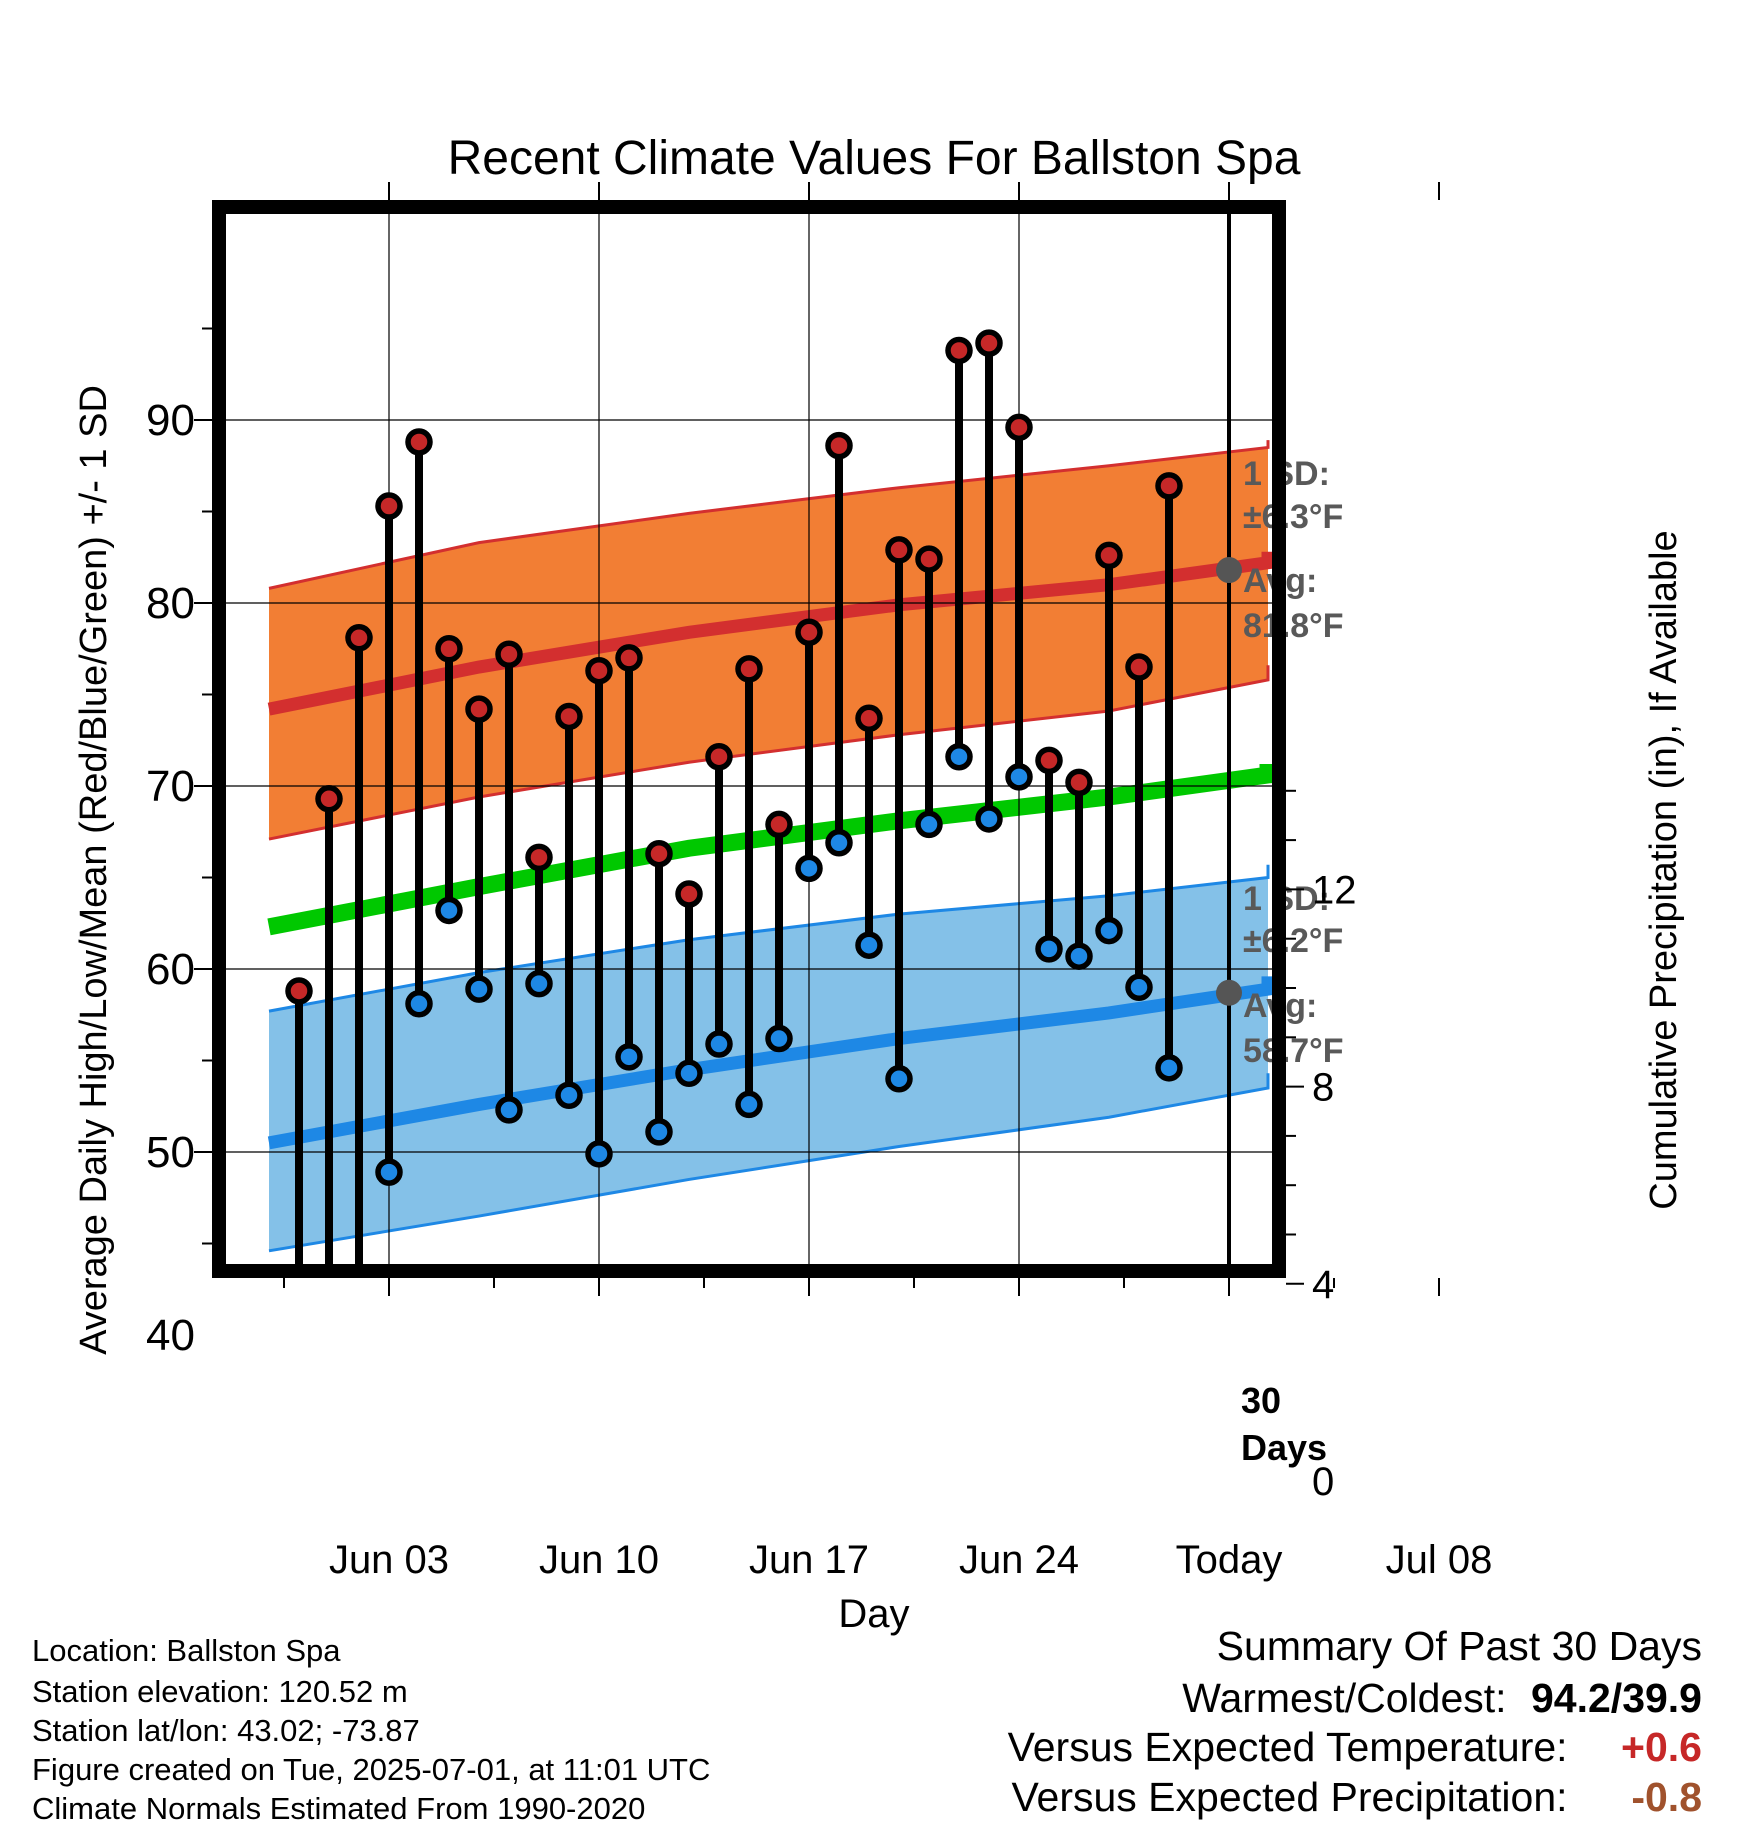 This screenshot has height=1828, width=1748. What do you see at coordinates (1286, 474) in the screenshot?
I see `high-sd-title: 1 SD:` at bounding box center [1286, 474].